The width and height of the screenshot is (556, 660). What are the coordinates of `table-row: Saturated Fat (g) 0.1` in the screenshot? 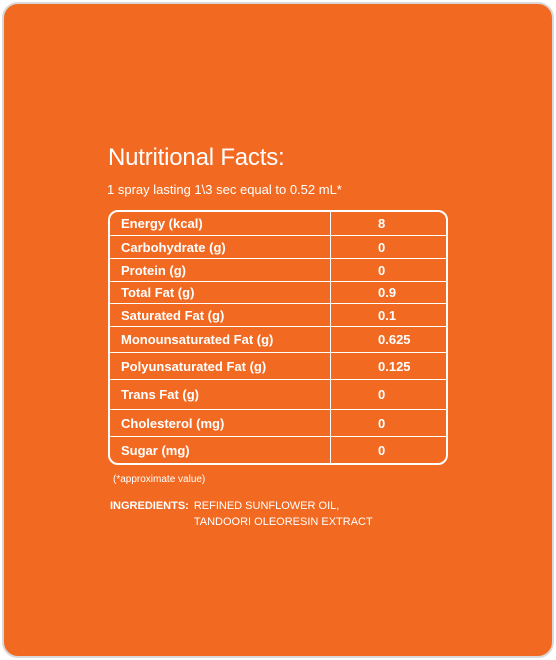 It's located at (278, 315).